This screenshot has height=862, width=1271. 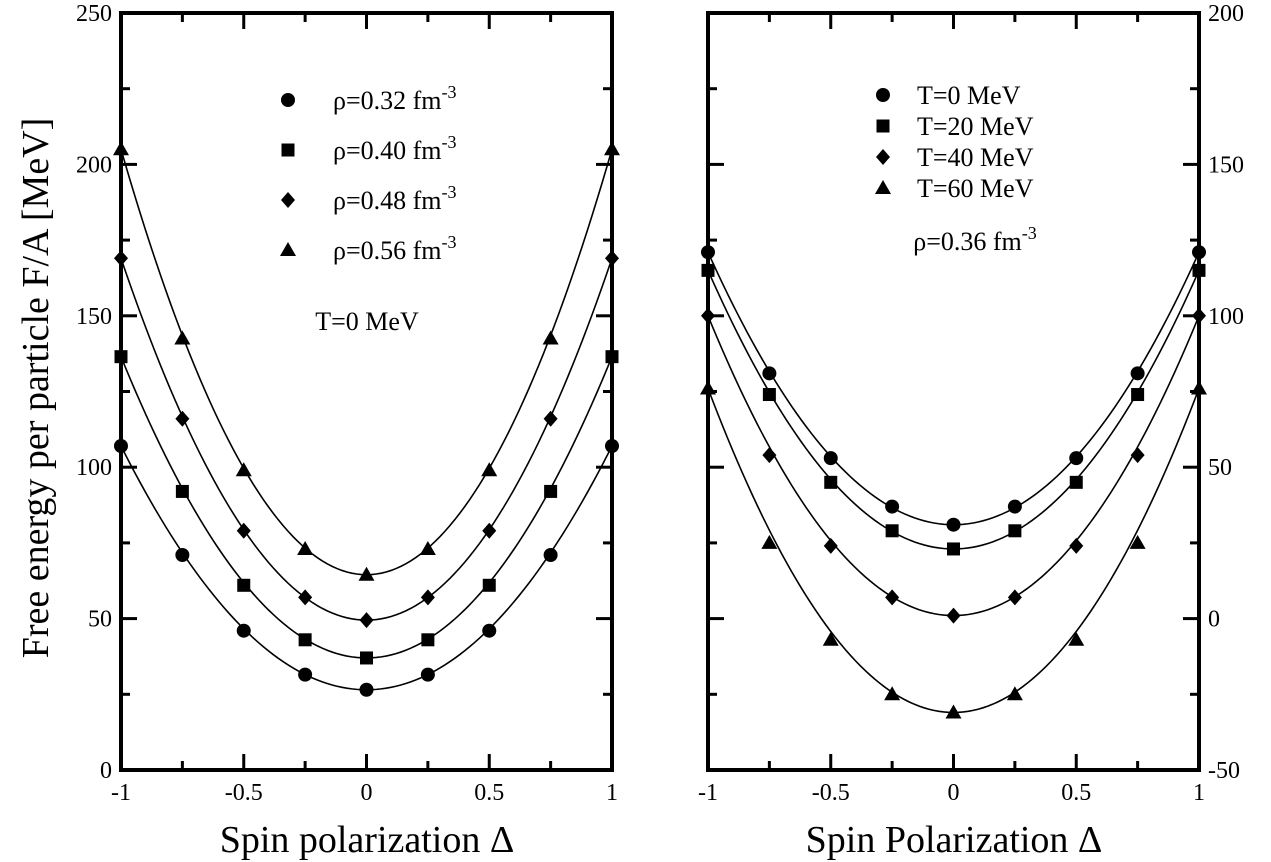 I want to click on y-tick-label: -50, so click(x=1224, y=771).